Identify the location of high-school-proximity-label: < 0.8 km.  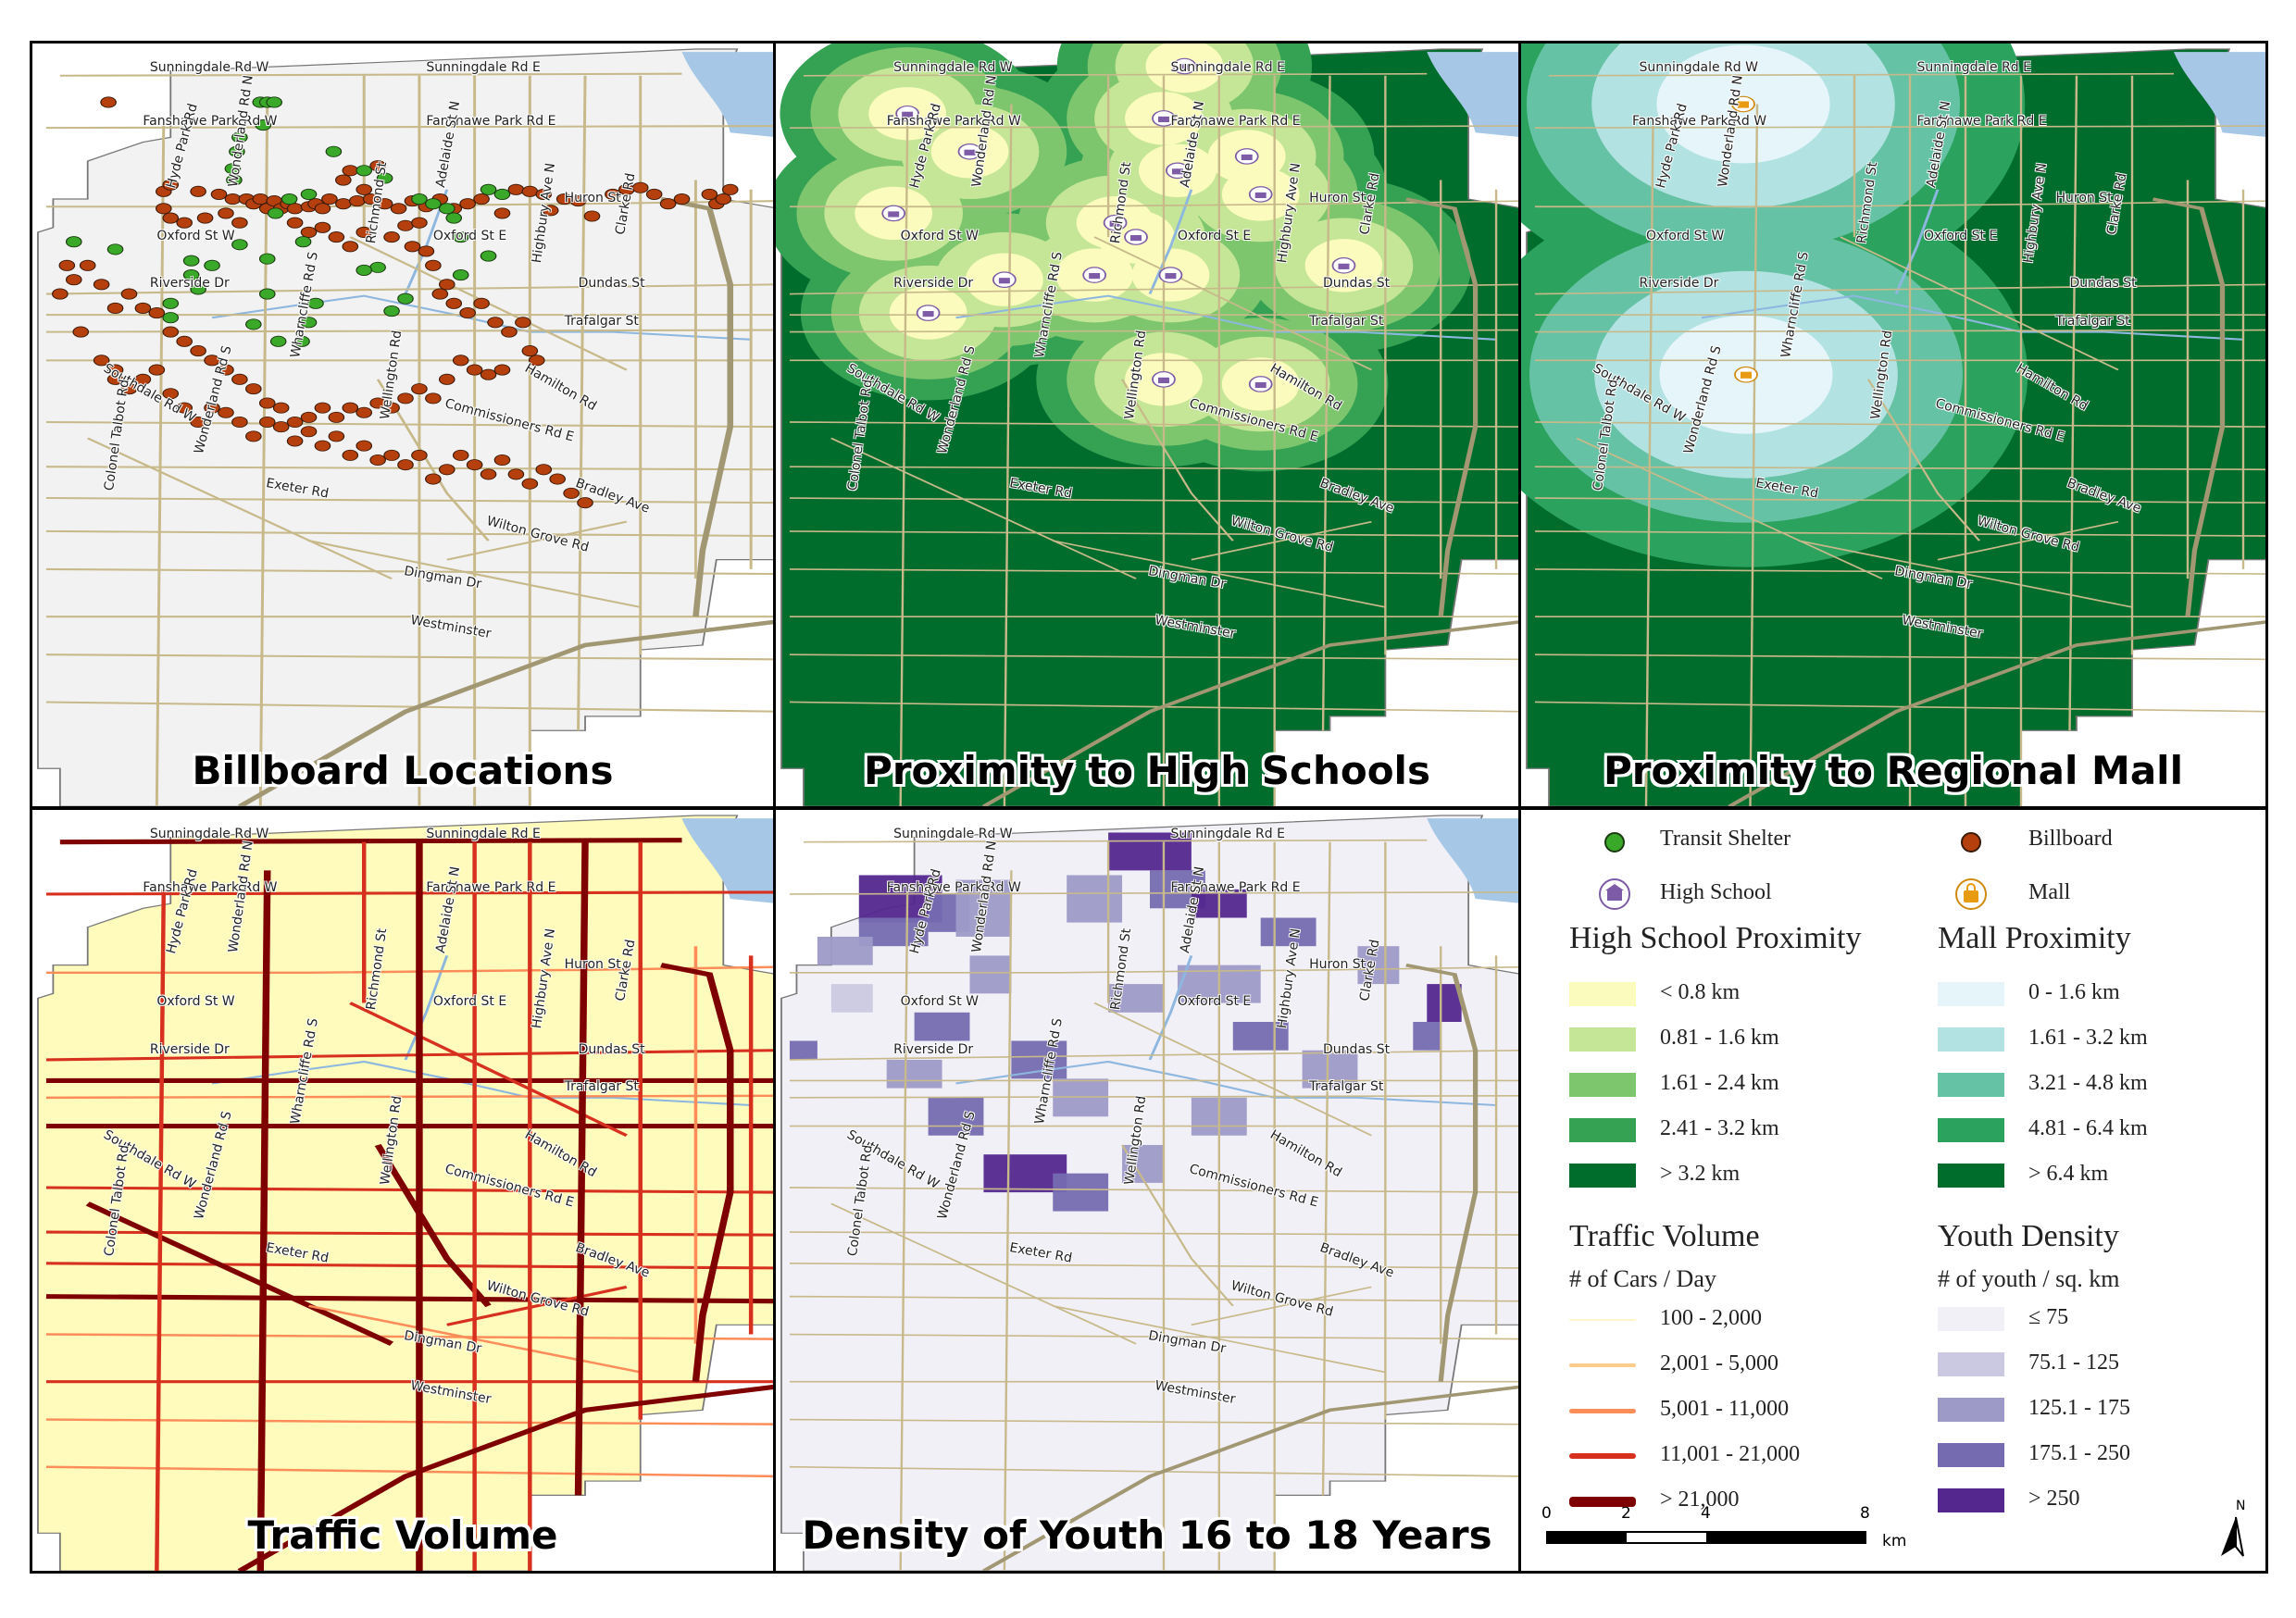
(1700, 992).